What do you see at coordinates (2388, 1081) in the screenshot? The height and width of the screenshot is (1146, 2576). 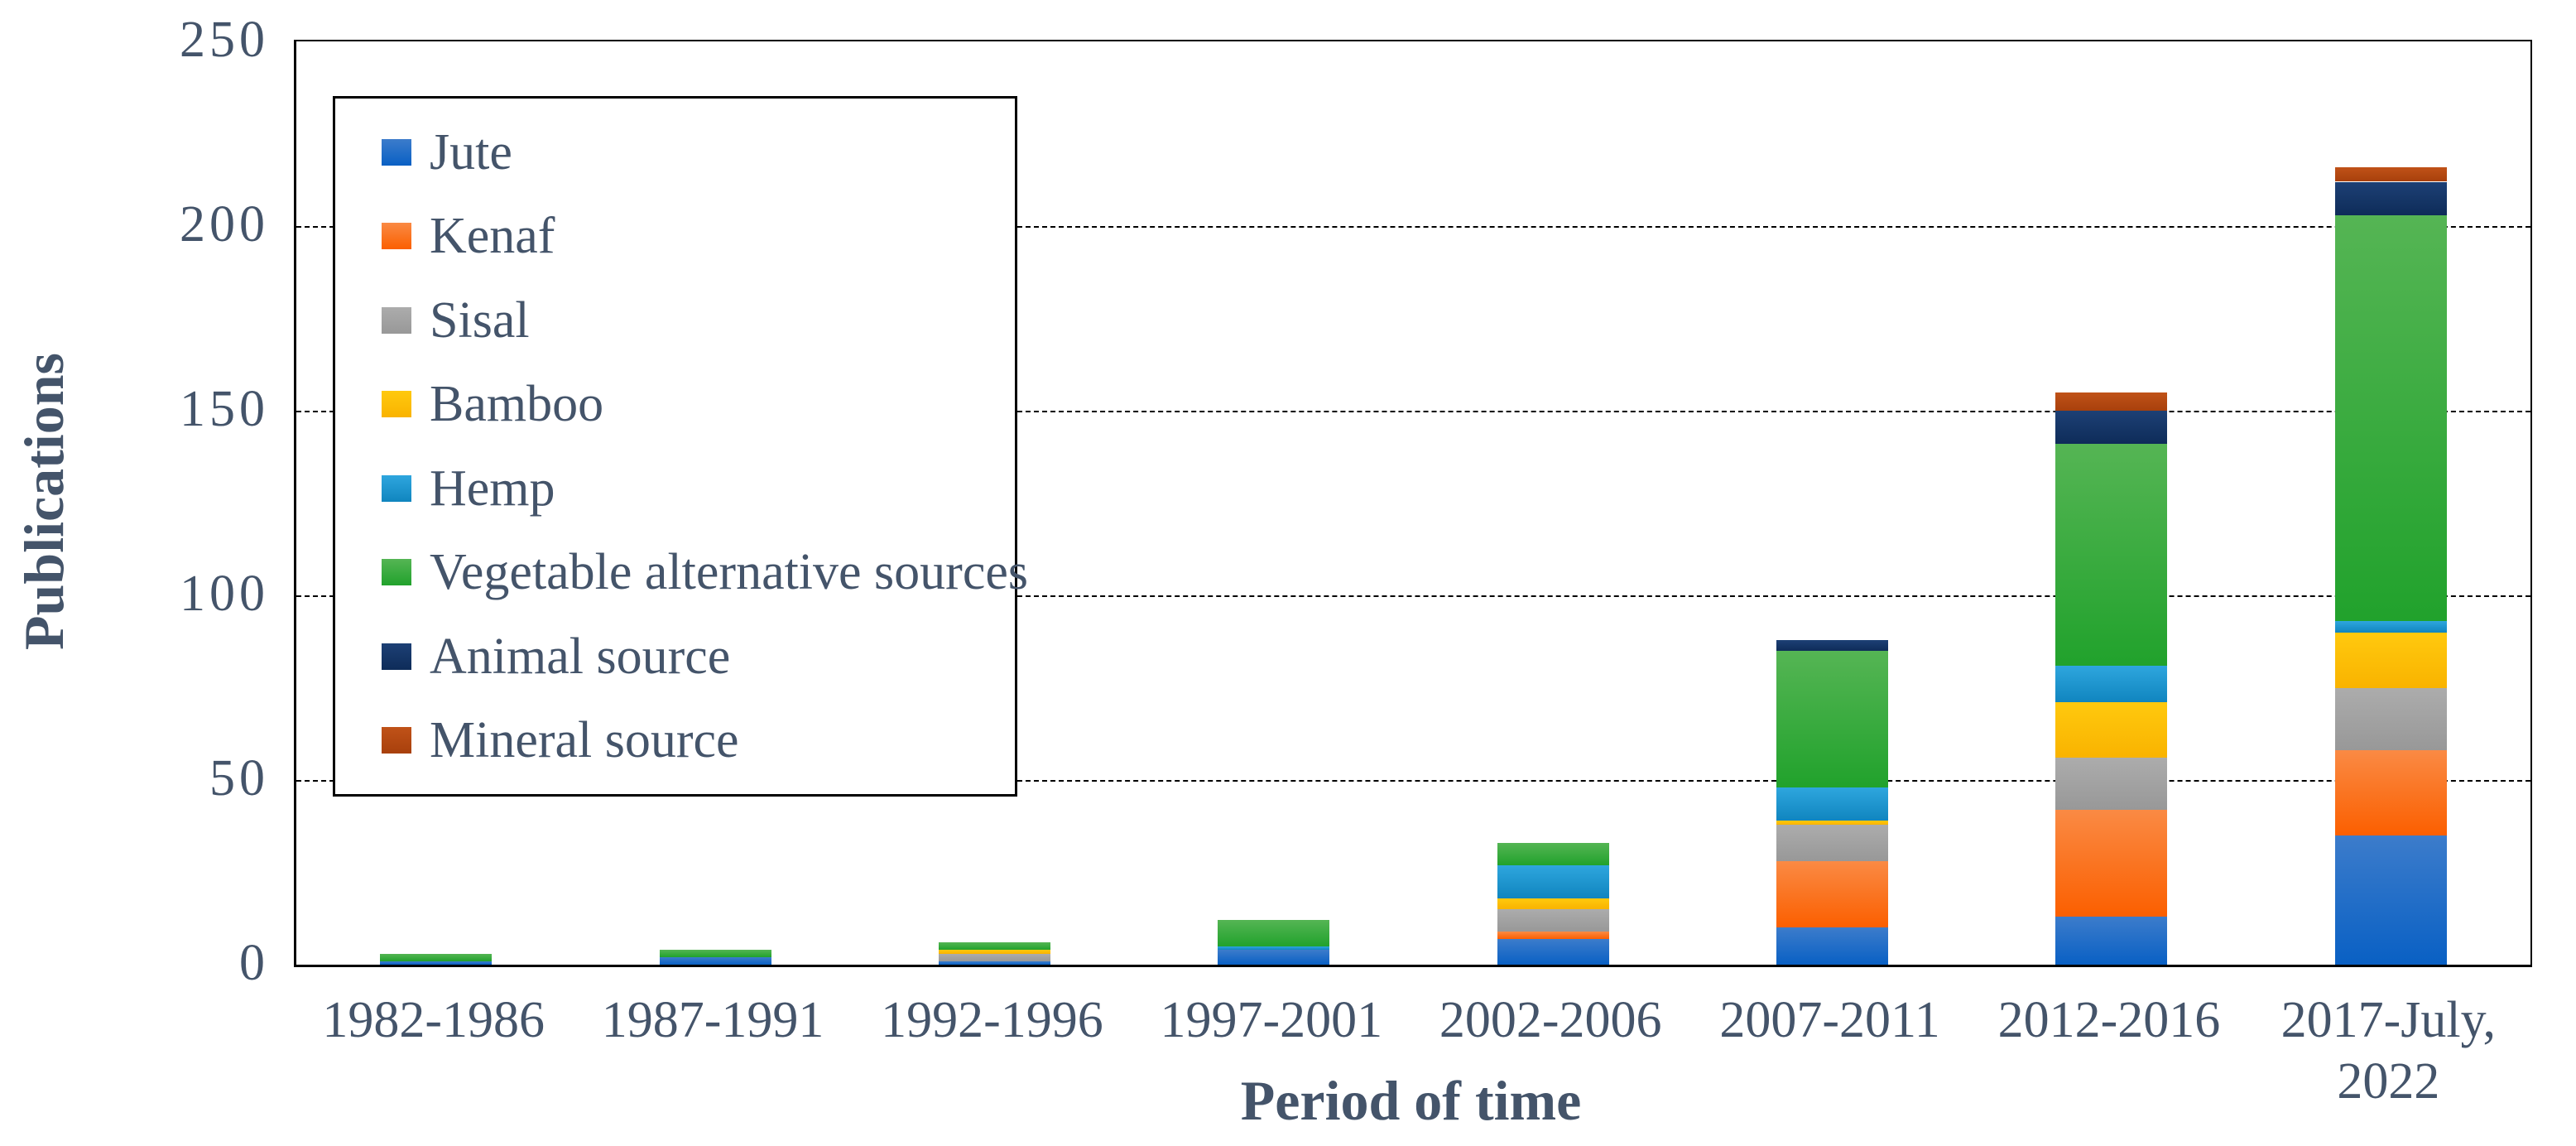 I see `x-category-label-line: 2022` at bounding box center [2388, 1081].